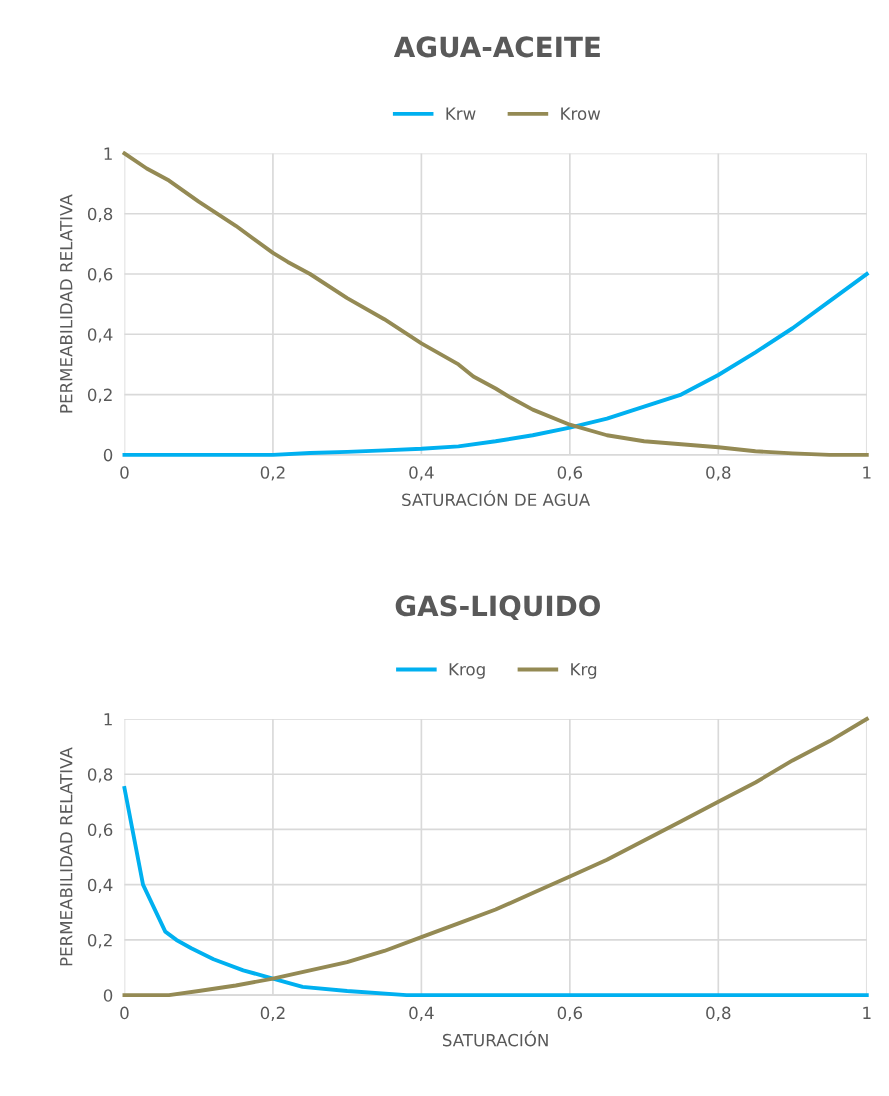 This screenshot has height=1096, width=889. What do you see at coordinates (581, 113) in the screenshot?
I see `legend-label: Krow` at bounding box center [581, 113].